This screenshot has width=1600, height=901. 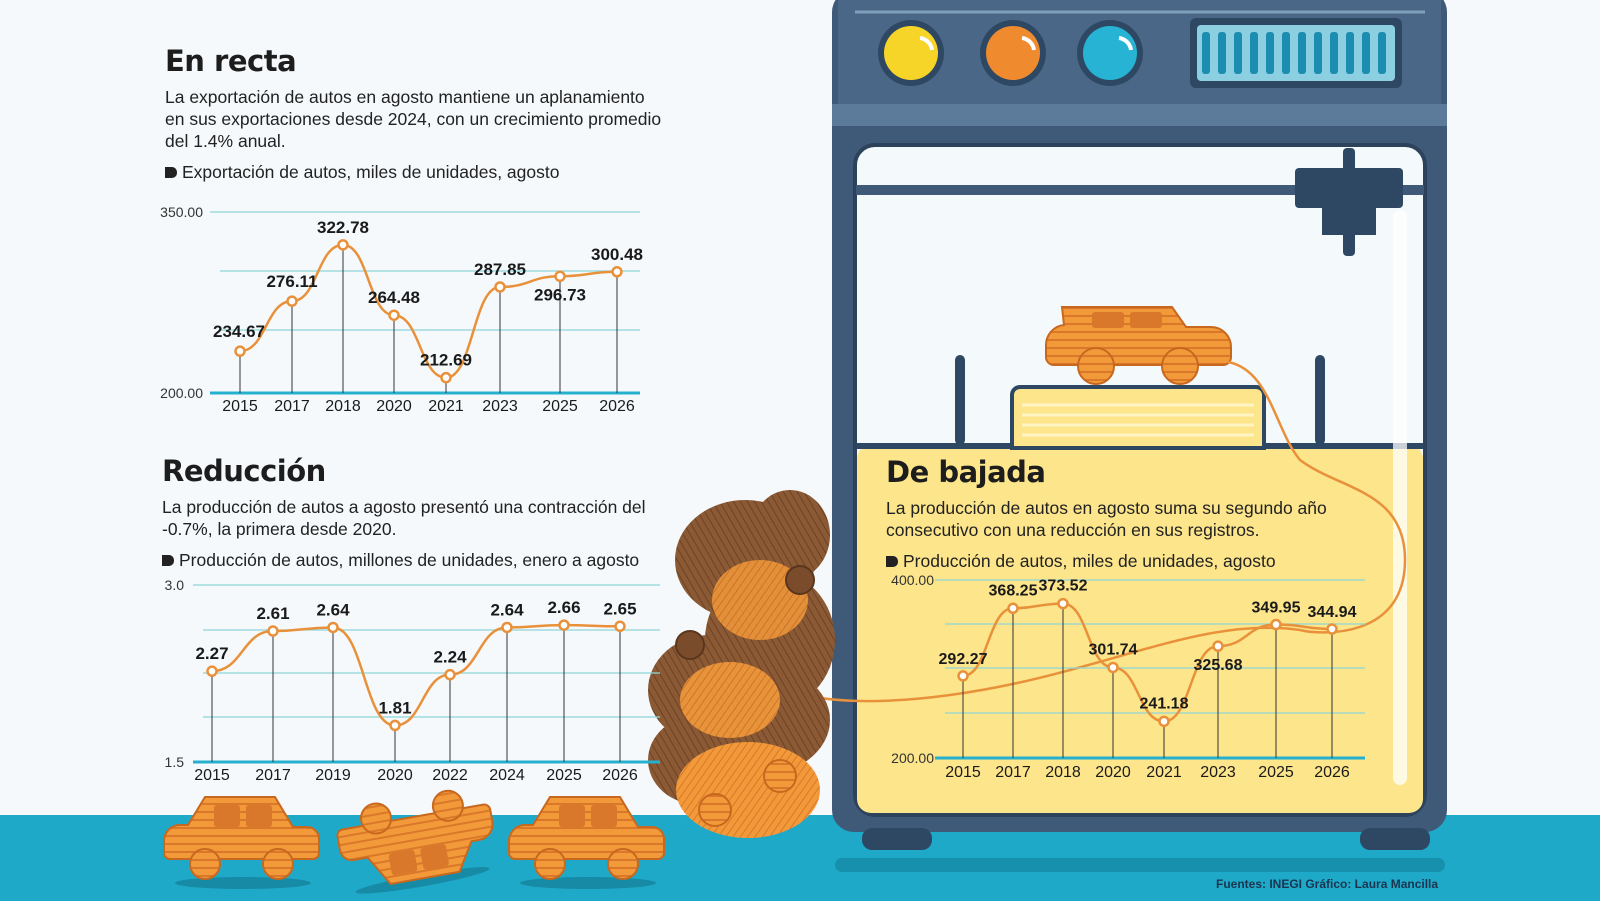 I want to click on data-label: 373.52, so click(x=1063, y=586).